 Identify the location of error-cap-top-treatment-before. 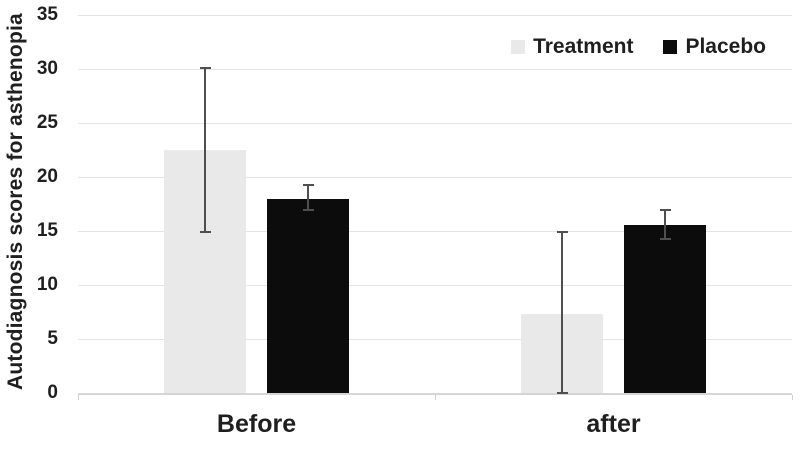
(205, 67).